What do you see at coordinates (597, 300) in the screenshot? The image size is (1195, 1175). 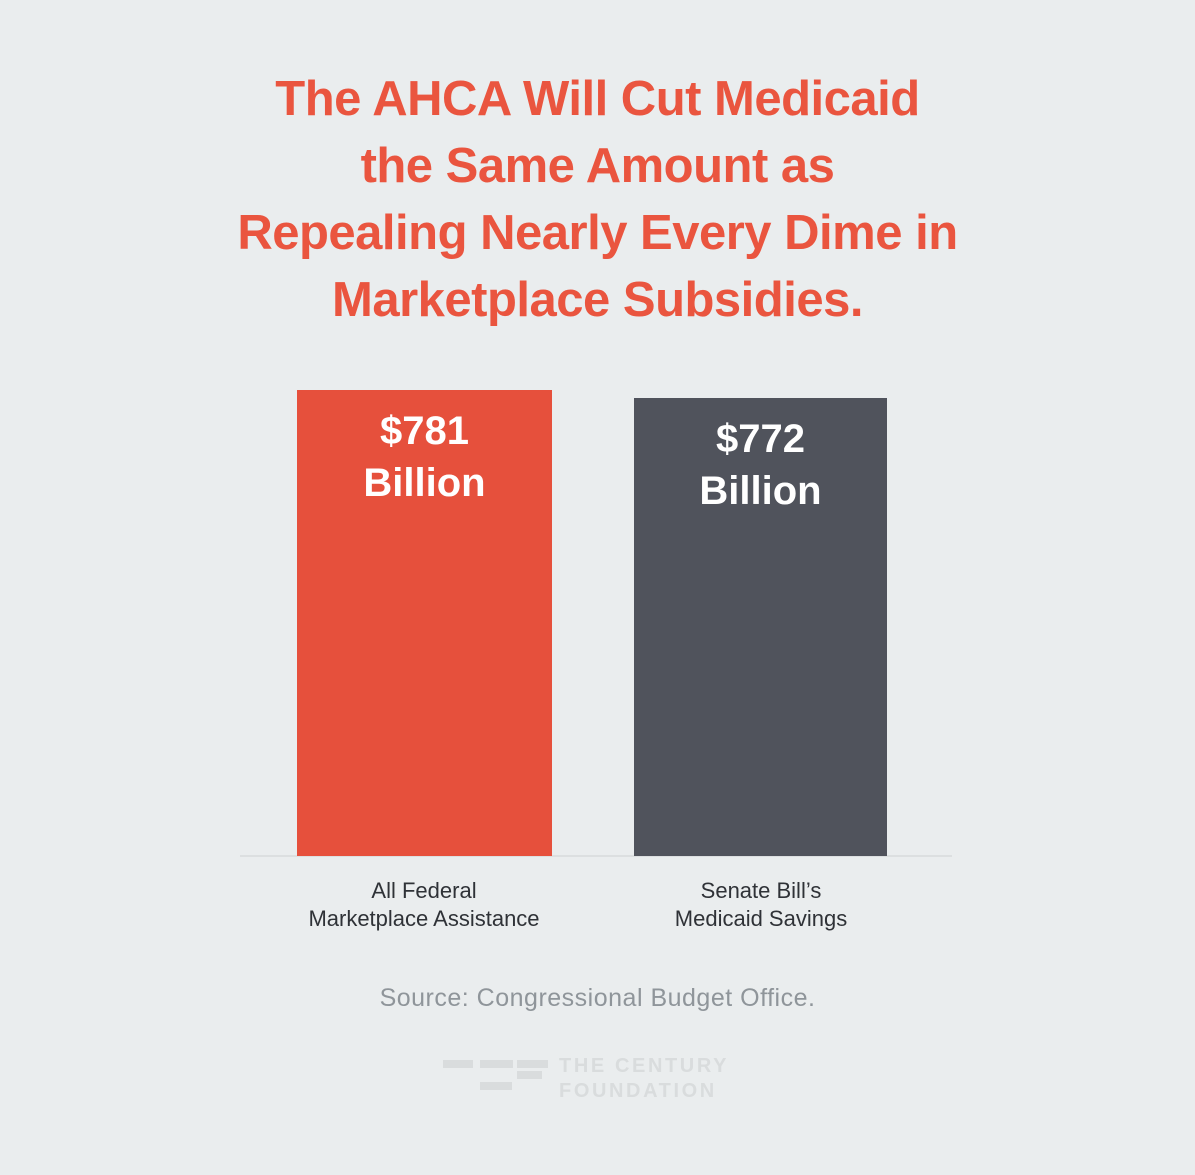 I see `chart-title-line-4: Marketplace Subsidies.` at bounding box center [597, 300].